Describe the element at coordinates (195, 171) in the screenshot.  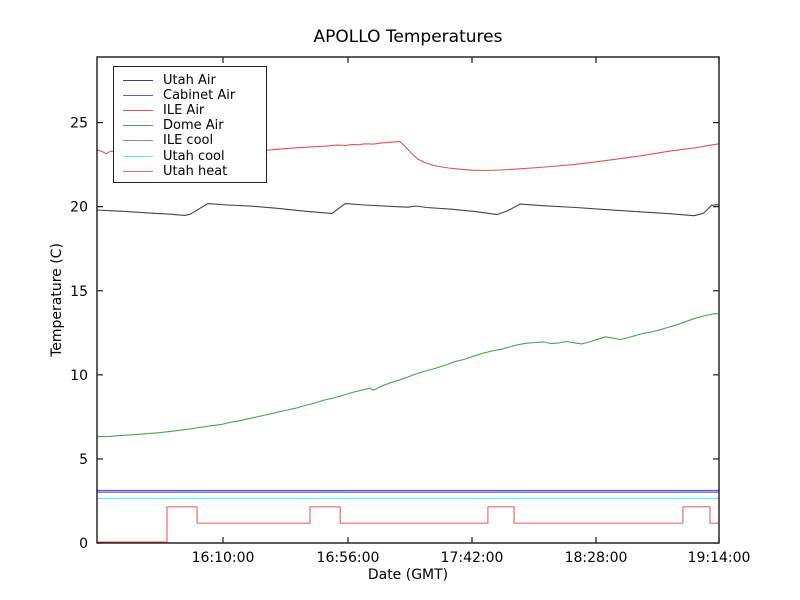
I see `legend-label: Utah heat` at that location.